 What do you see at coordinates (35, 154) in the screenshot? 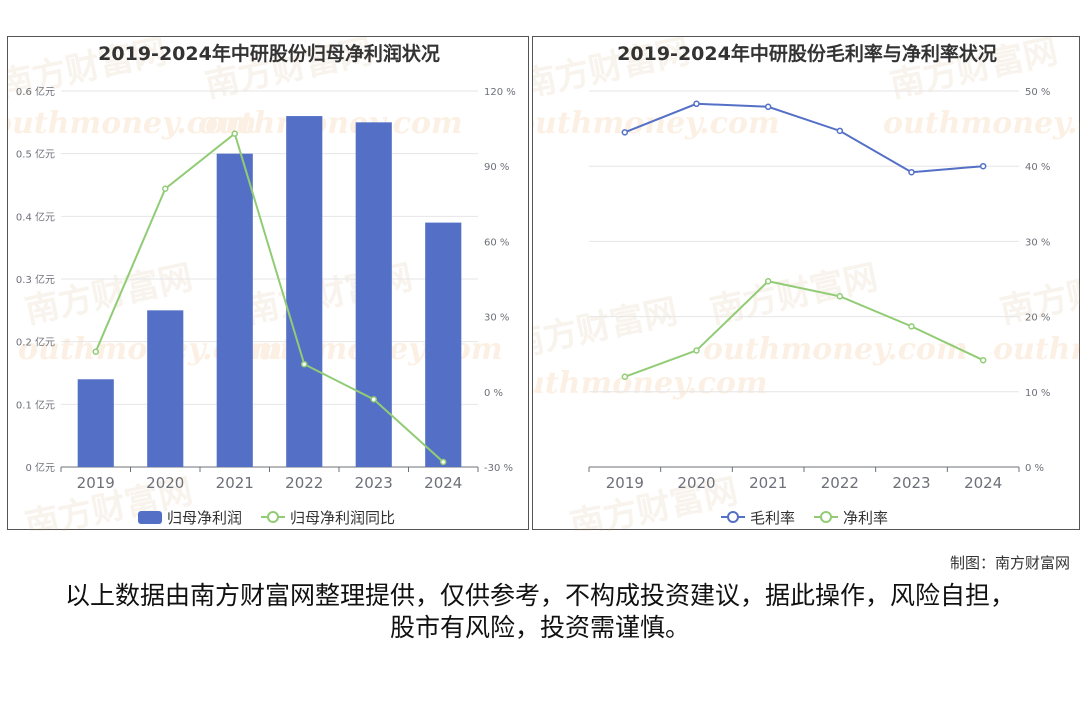
I see `y-left-tick-label: 0.5 亿元` at bounding box center [35, 154].